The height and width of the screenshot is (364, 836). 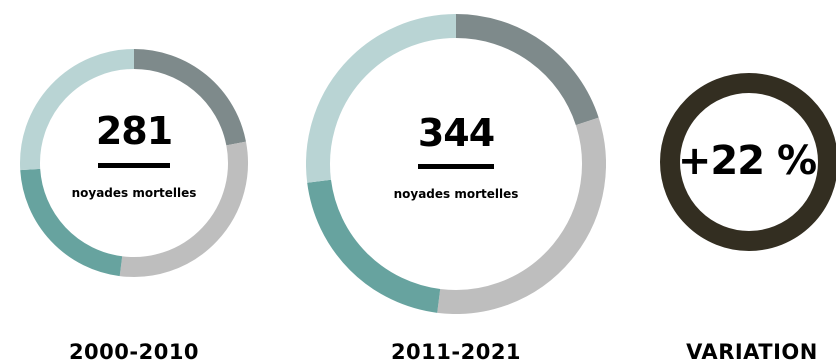 I want to click on variation-badge: +22 %, so click(x=746, y=162).